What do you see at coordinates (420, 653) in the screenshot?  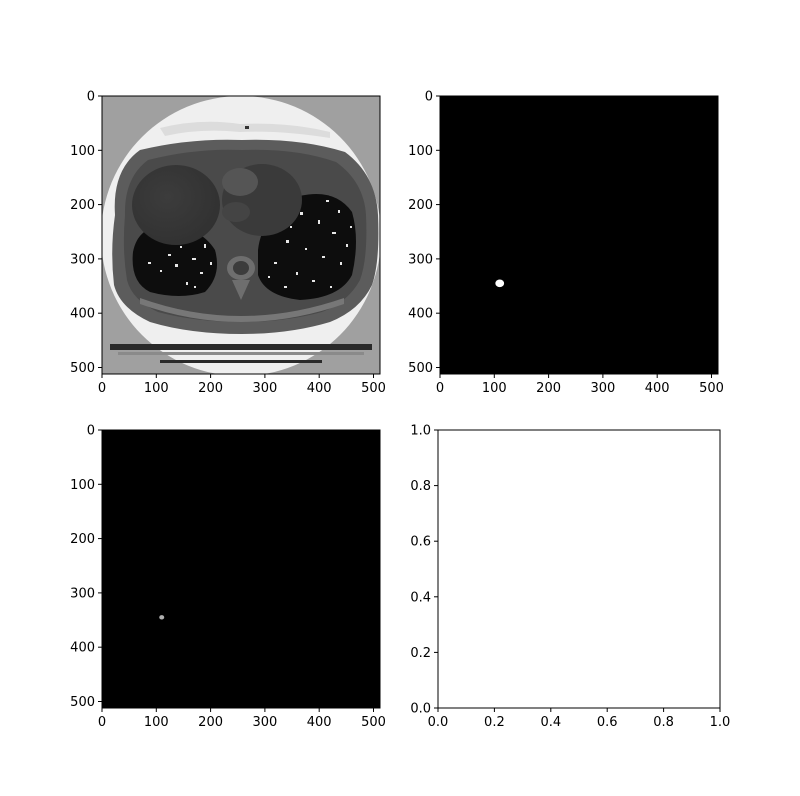 I see `y-tick-label: 0.2` at bounding box center [420, 653].